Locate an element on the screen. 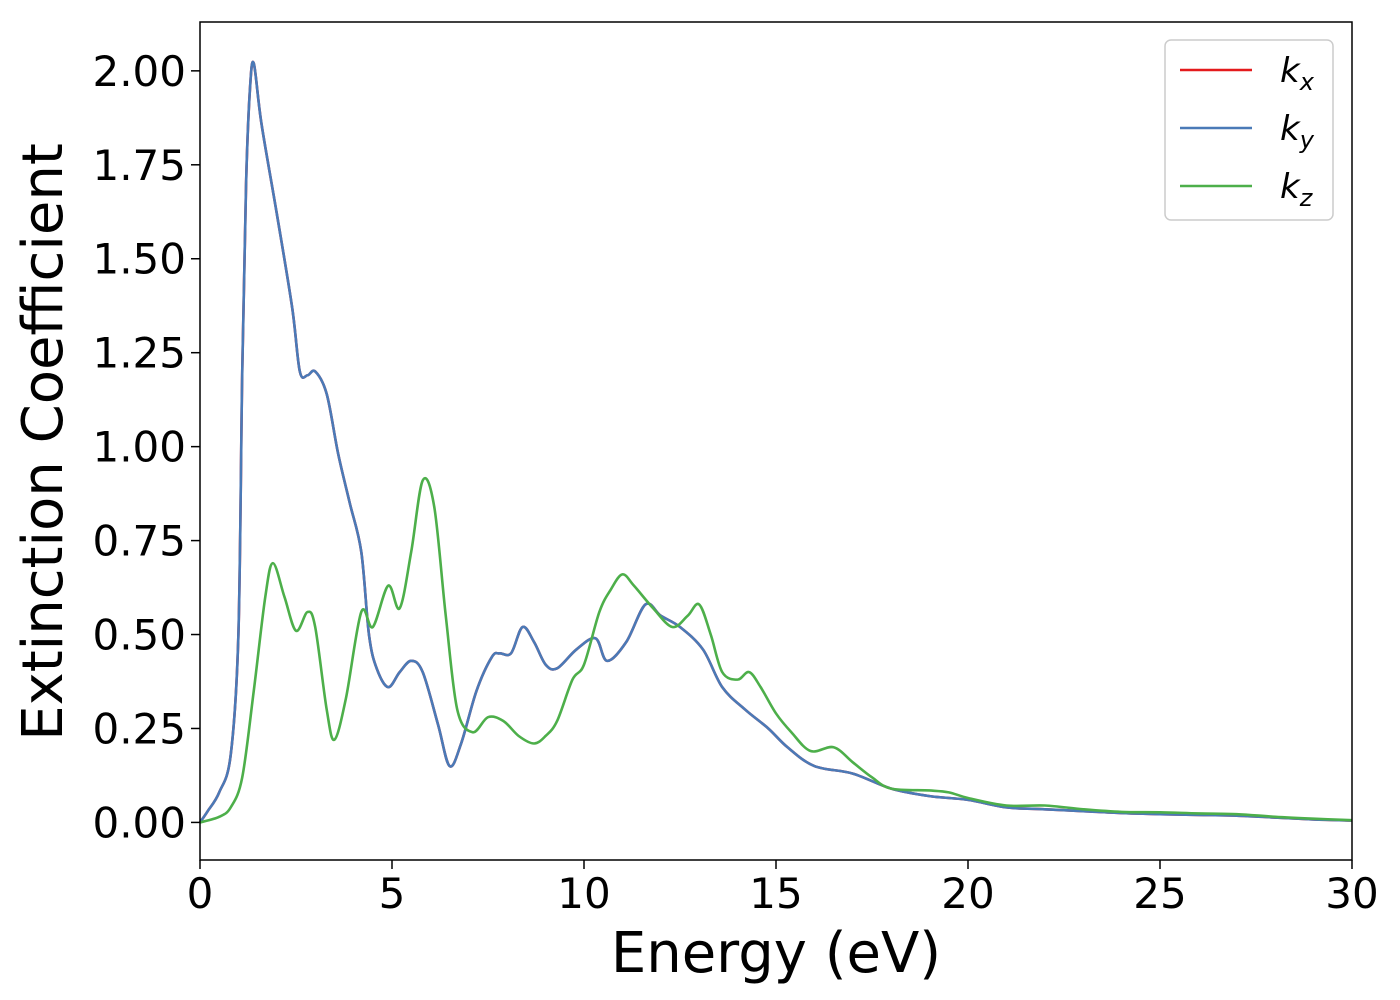 This screenshot has height=1000, width=1400. x-tick-label: 30 is located at coordinates (1351, 893).